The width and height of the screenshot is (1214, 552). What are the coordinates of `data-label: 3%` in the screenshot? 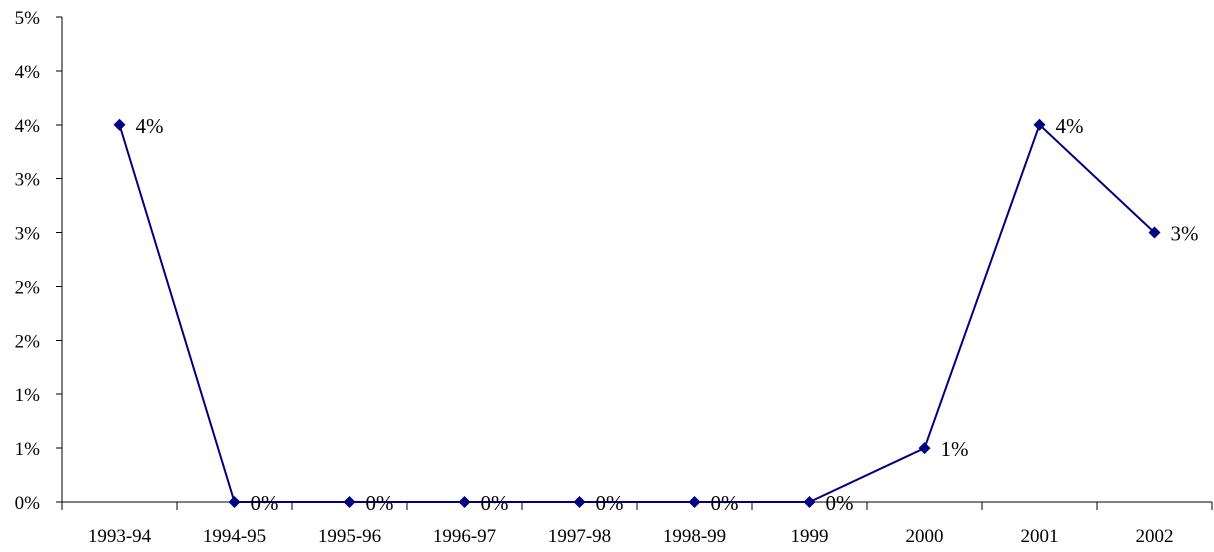 It's located at (1185, 234).